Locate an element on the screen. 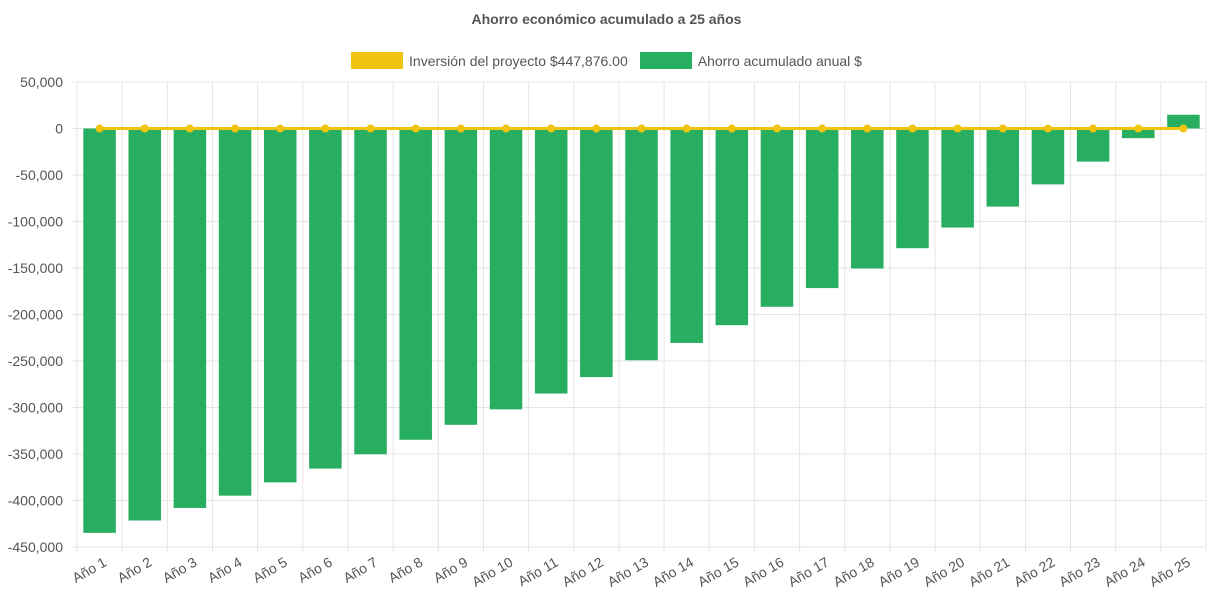 The width and height of the screenshot is (1213, 606). x-tick-label: Año 18 is located at coordinates (853, 572).